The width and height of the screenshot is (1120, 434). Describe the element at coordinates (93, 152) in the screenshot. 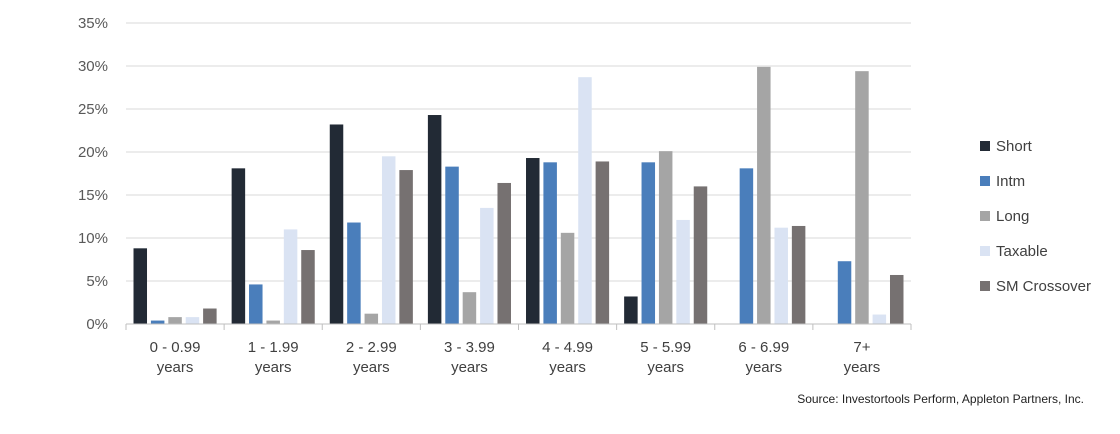

I see `y-tick-label: 20%` at that location.